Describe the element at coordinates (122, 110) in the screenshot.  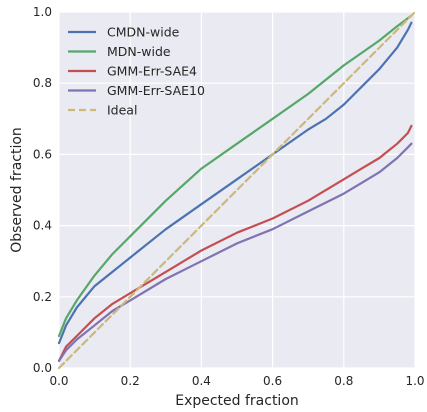
I see `legend-label: Ideal` at that location.